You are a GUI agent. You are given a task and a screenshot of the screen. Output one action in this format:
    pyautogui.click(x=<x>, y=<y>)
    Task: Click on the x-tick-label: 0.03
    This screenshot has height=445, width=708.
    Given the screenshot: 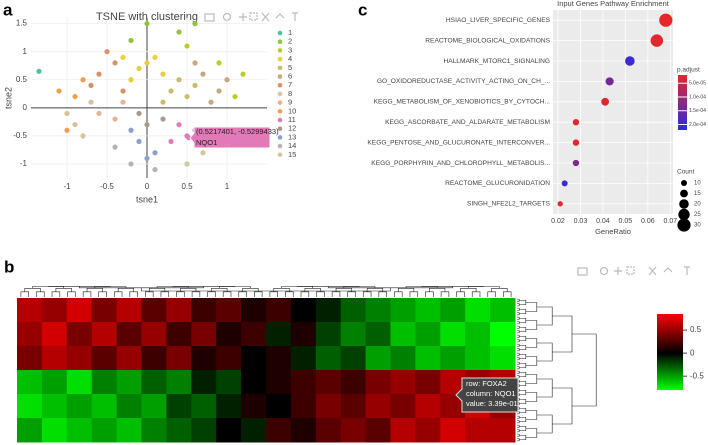 What is the action you would take?
    pyautogui.click(x=581, y=221)
    